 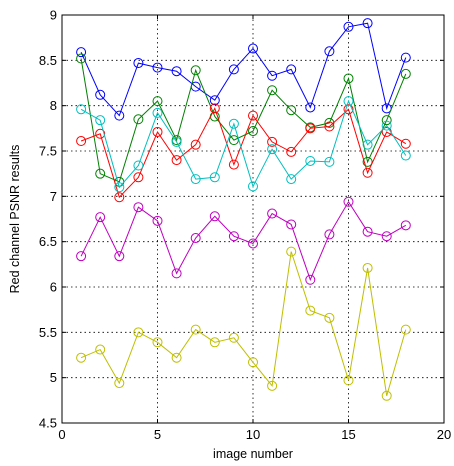 What do you see at coordinates (48, 151) in the screenshot?
I see `y-tick-label: 7.5` at bounding box center [48, 151].